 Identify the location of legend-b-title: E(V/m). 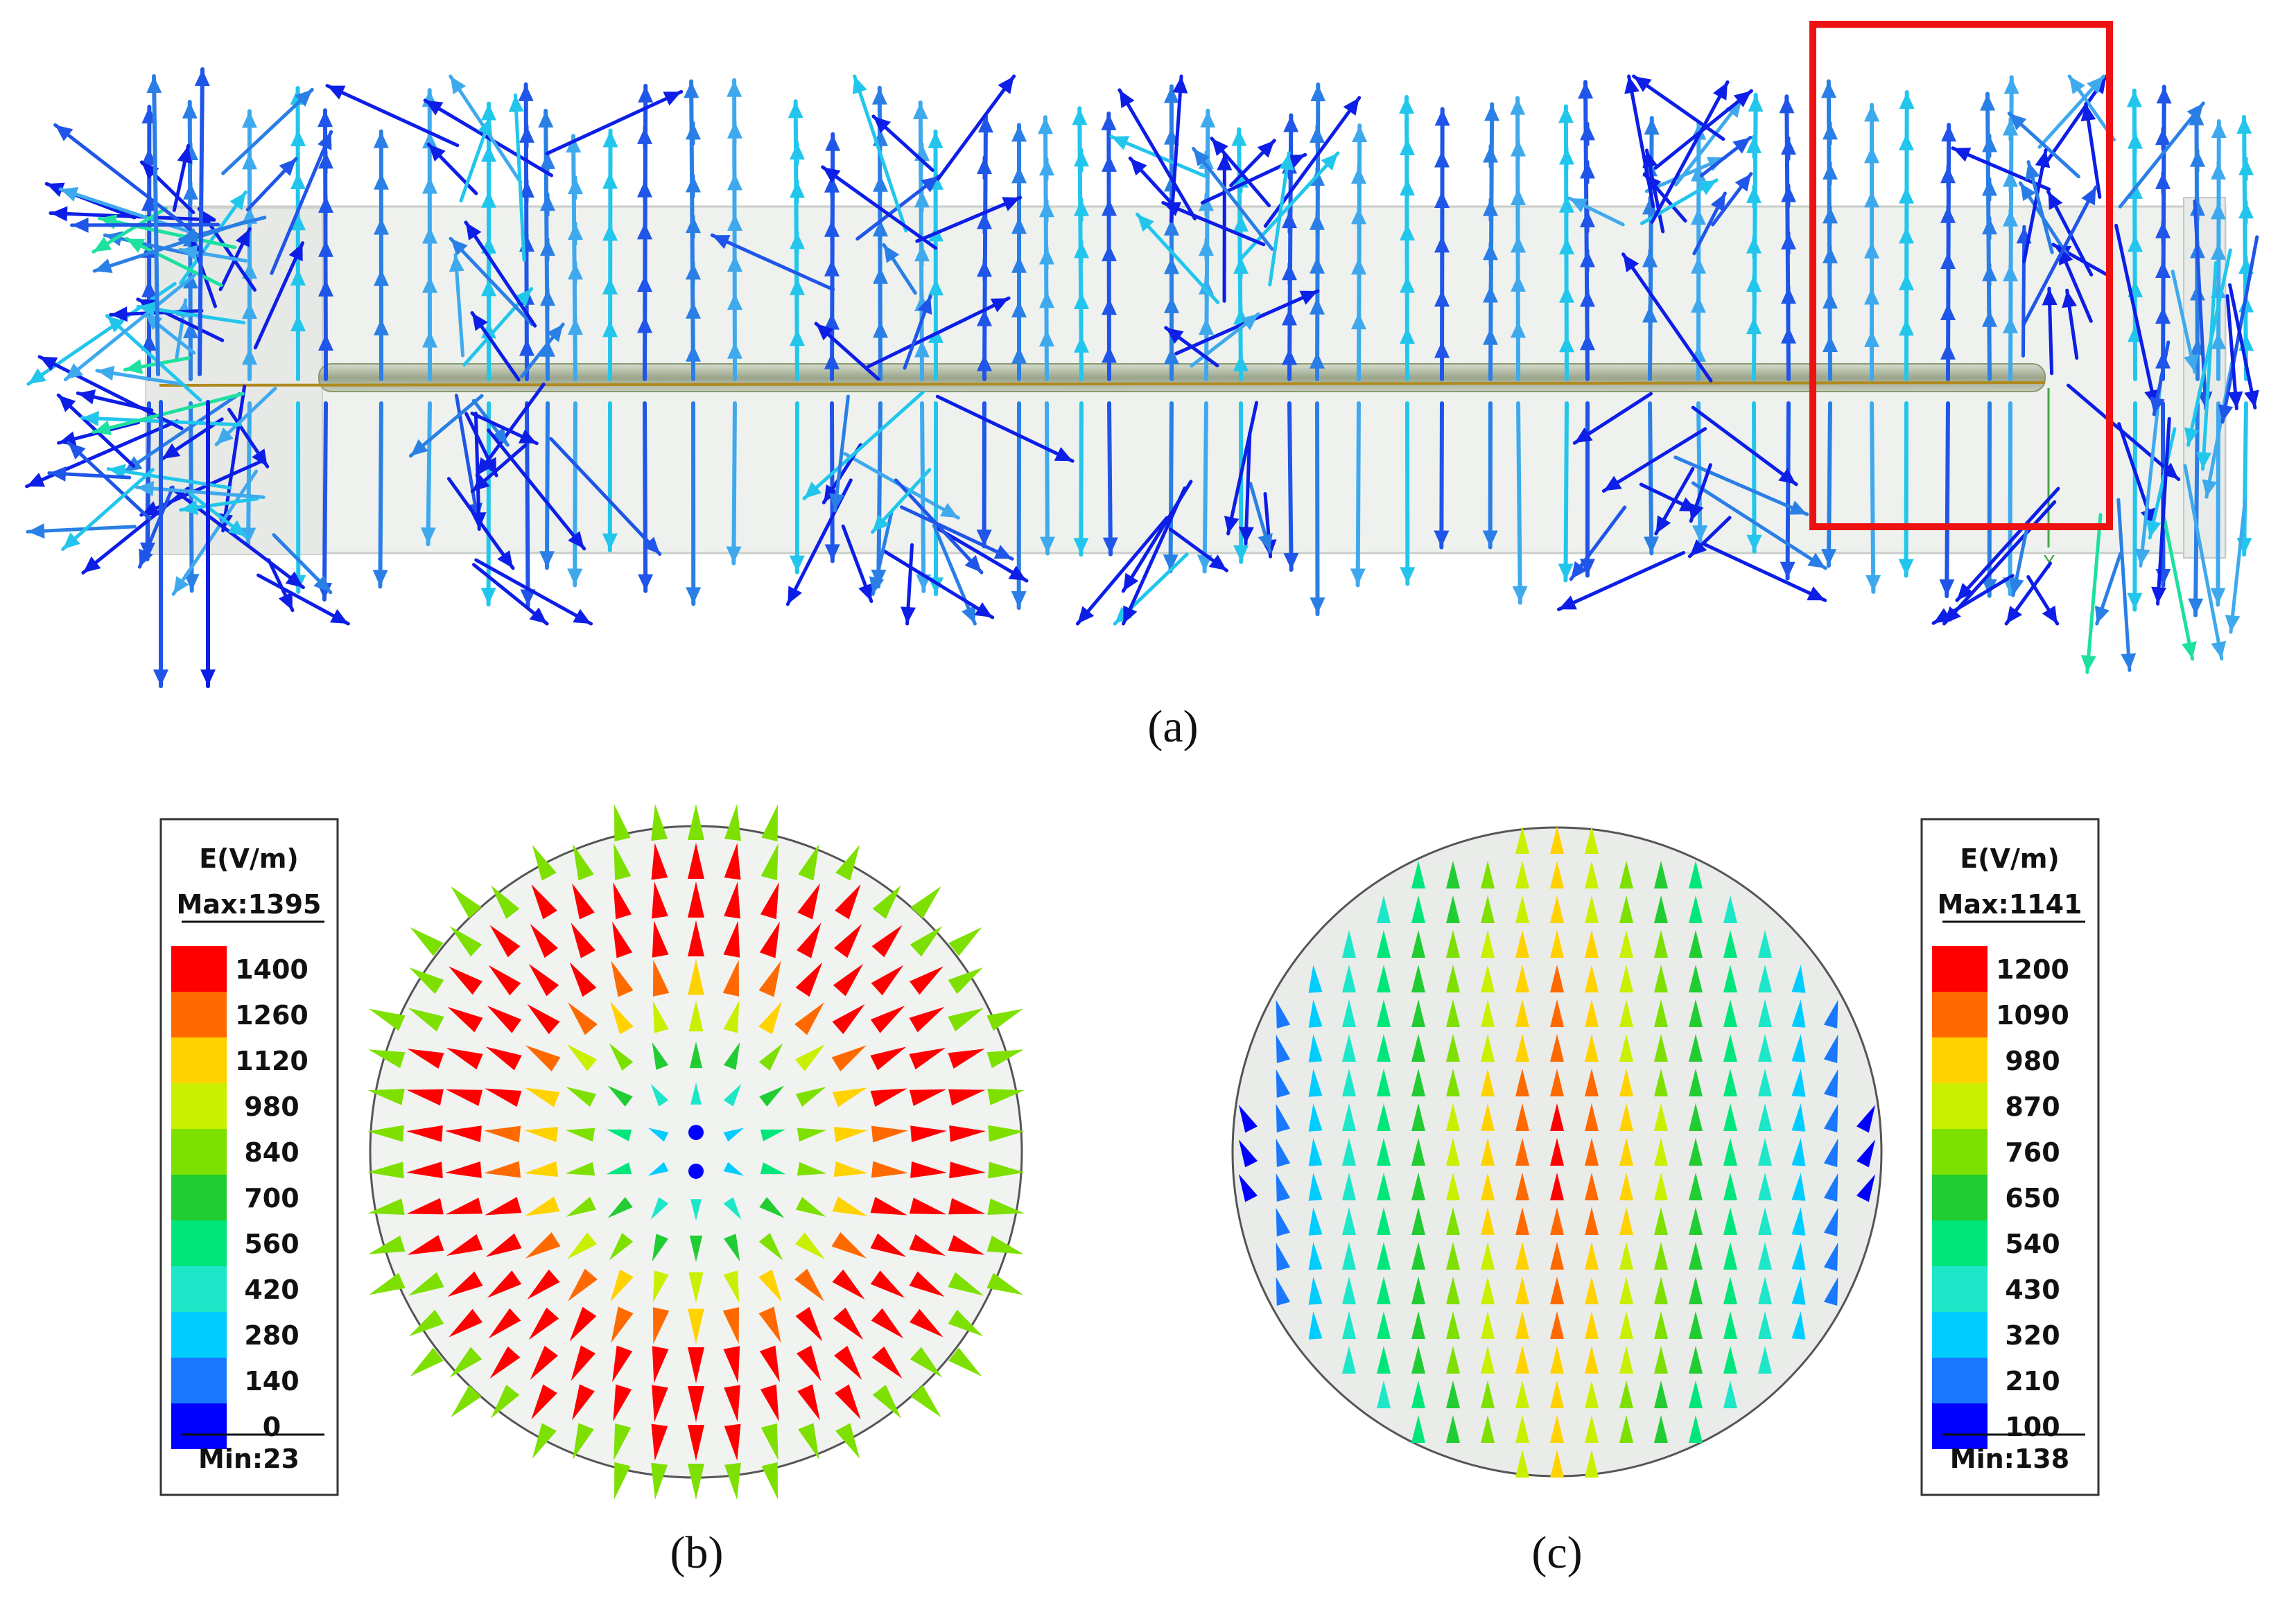
(249, 858).